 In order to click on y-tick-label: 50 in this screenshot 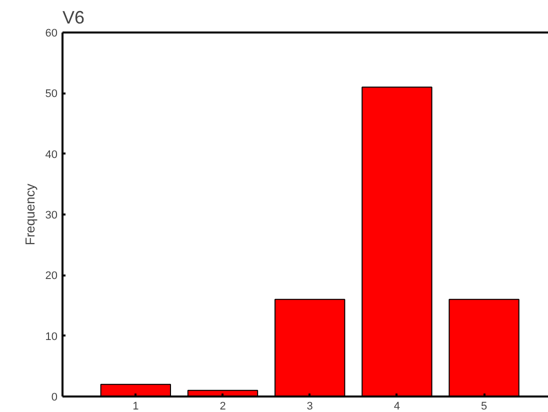, I will do `click(51, 94)`.